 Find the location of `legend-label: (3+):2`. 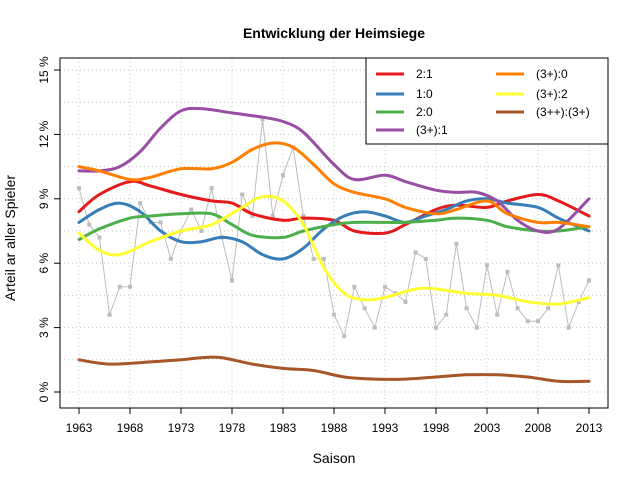

legend-label: (3+):2 is located at coordinates (552, 94).